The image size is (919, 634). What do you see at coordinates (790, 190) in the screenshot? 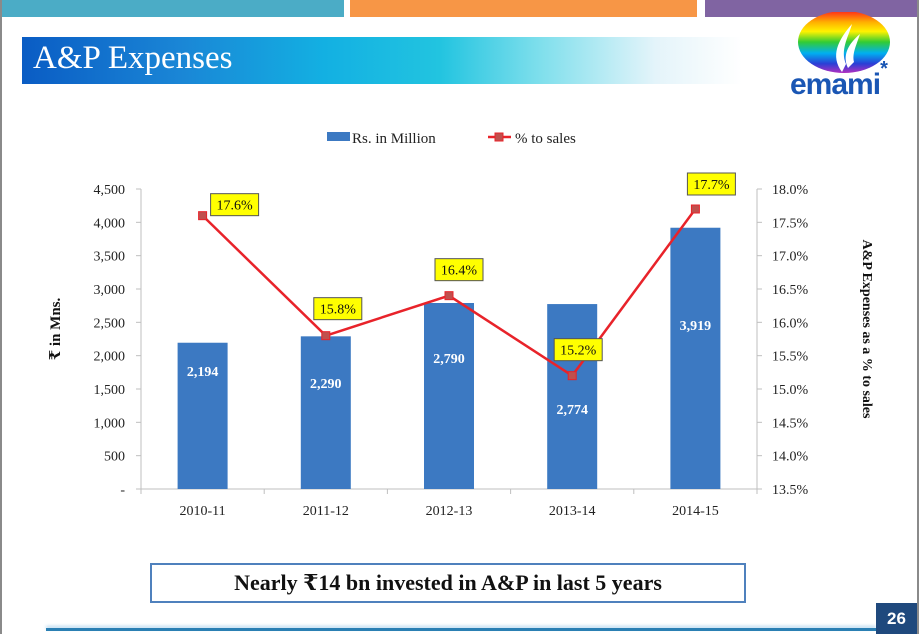
I see `right-axis-tick-label: 18.0%` at bounding box center [790, 190].